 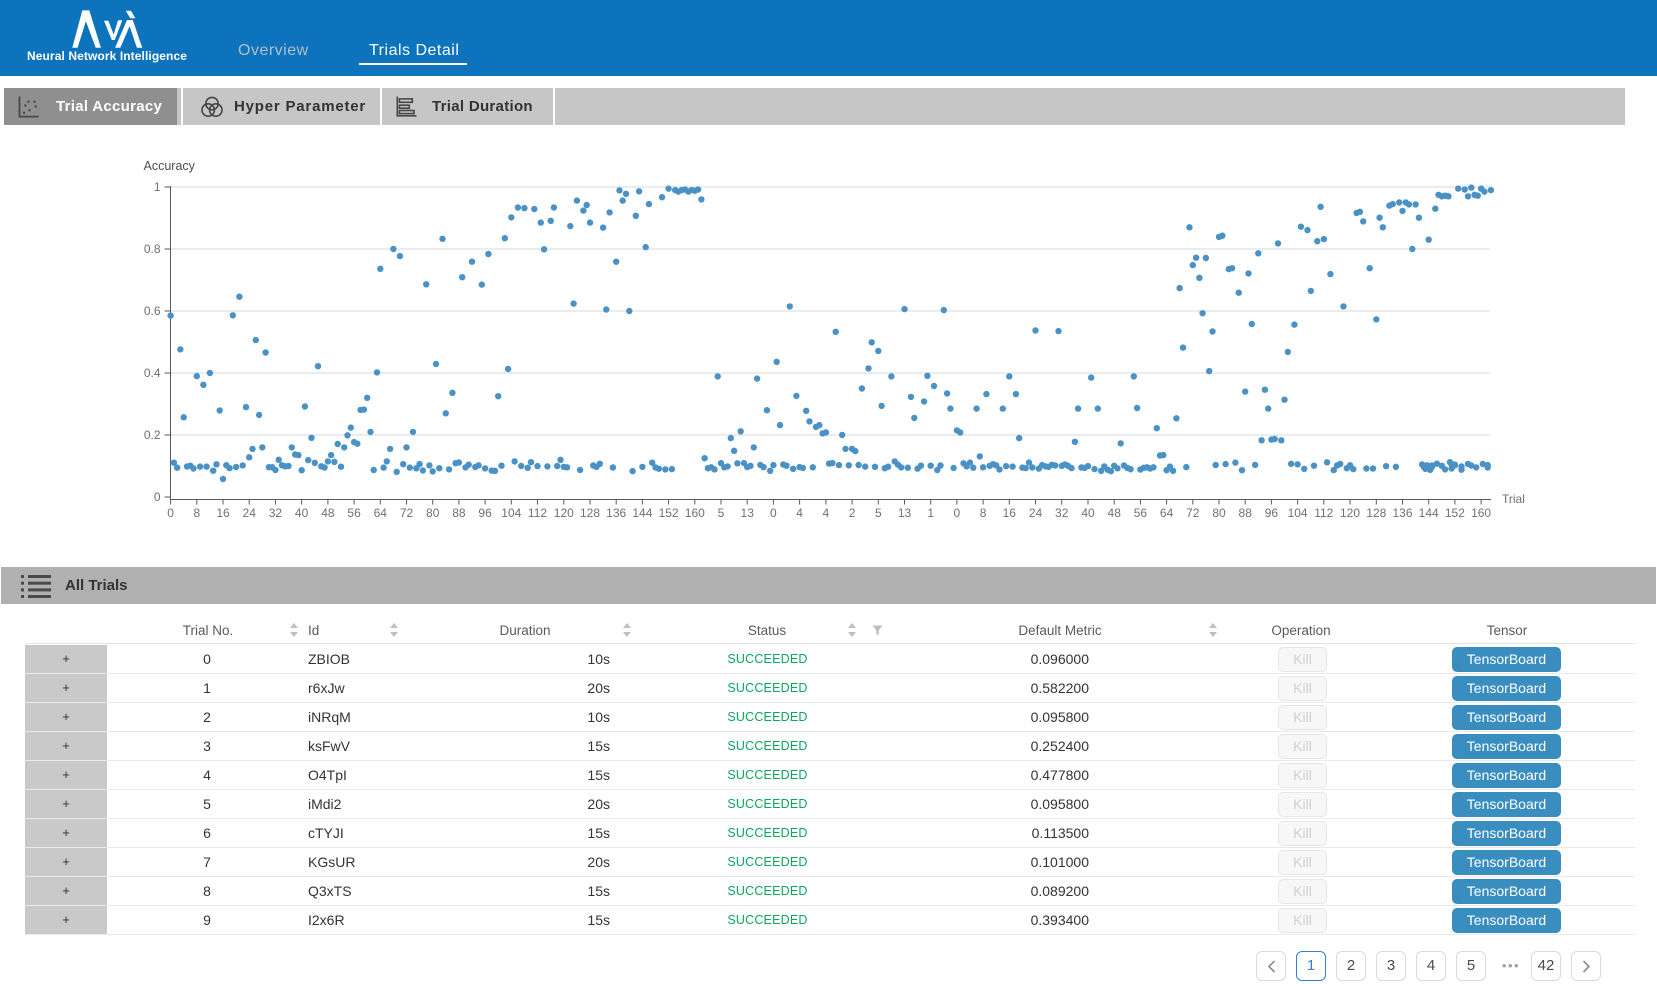 What do you see at coordinates (152, 311) in the screenshot?
I see `svg-text: 0.6` at bounding box center [152, 311].